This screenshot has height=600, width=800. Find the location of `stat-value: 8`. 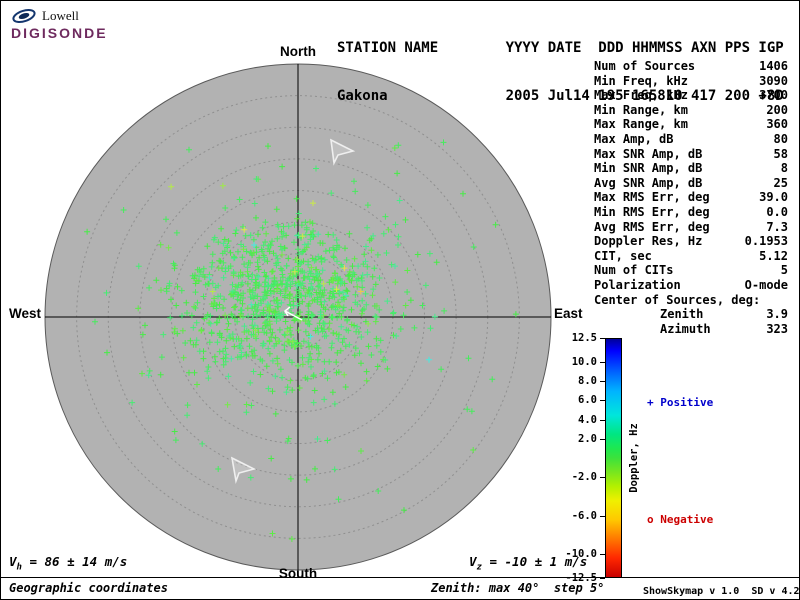

stat-value: 8 is located at coordinates (784, 168).